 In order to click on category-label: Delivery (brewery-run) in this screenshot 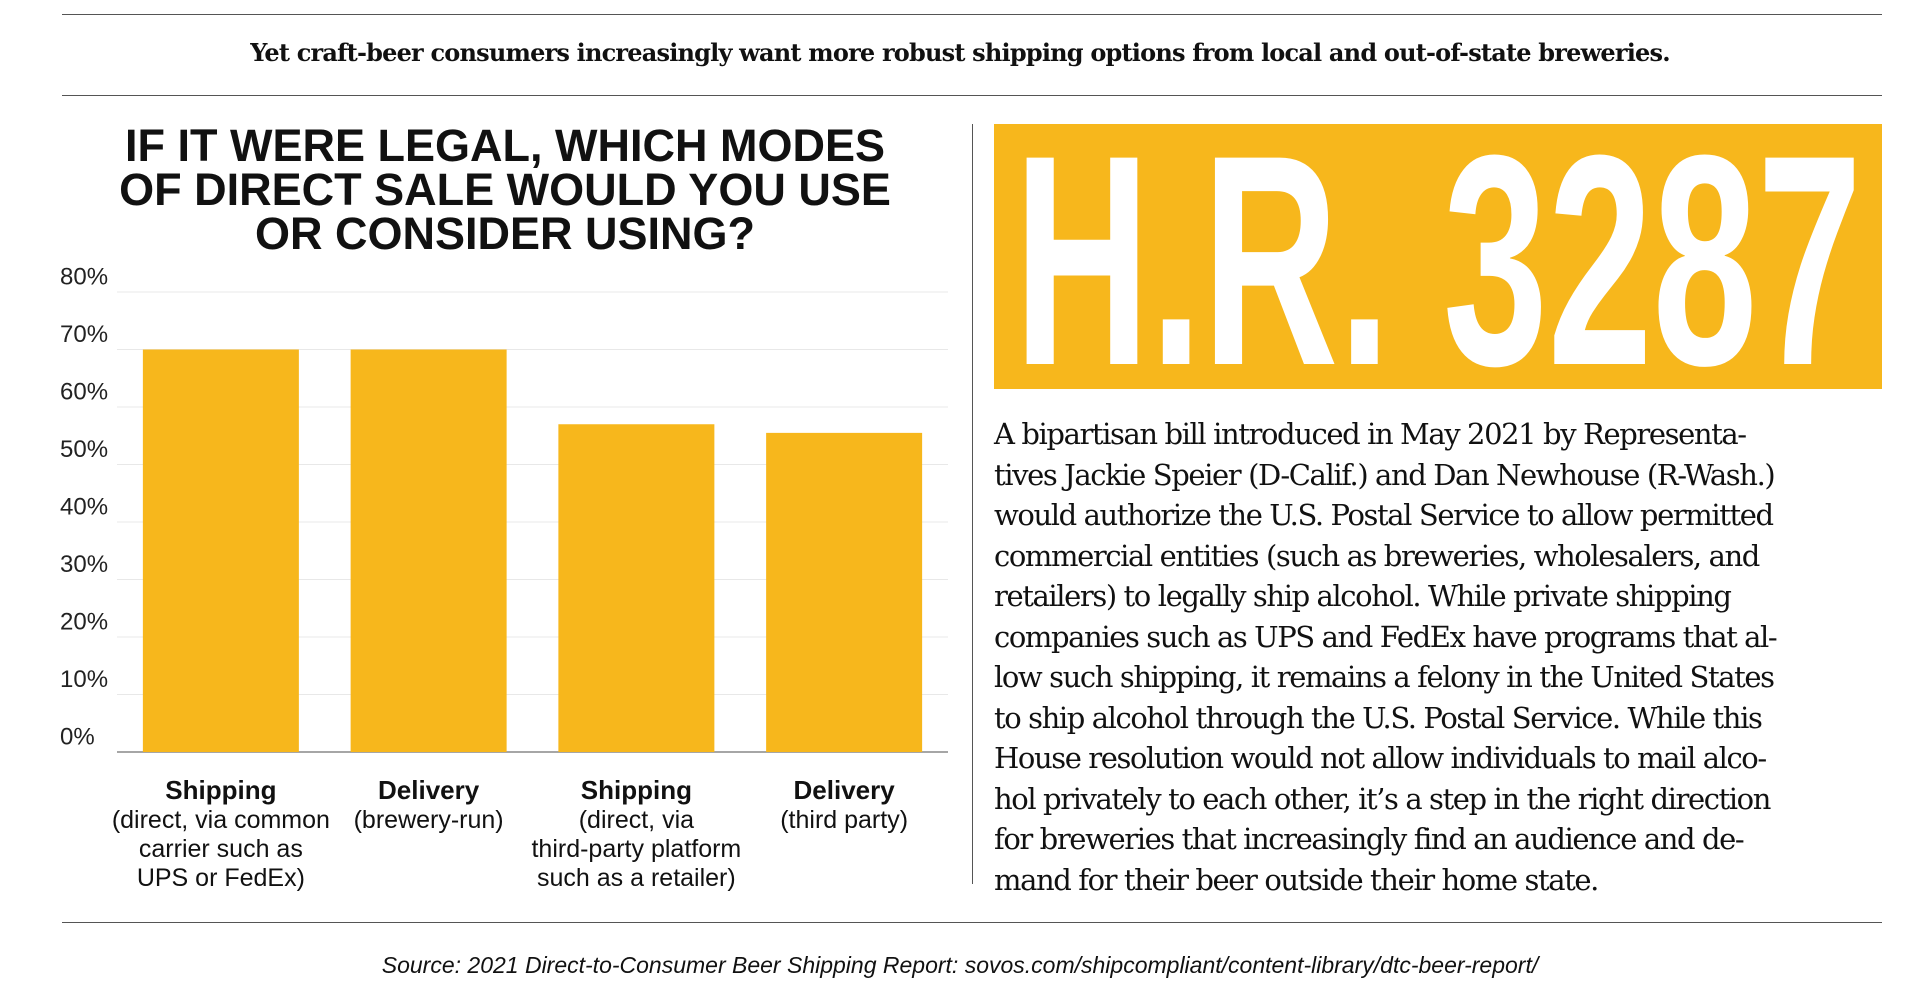, I will do `click(429, 805)`.